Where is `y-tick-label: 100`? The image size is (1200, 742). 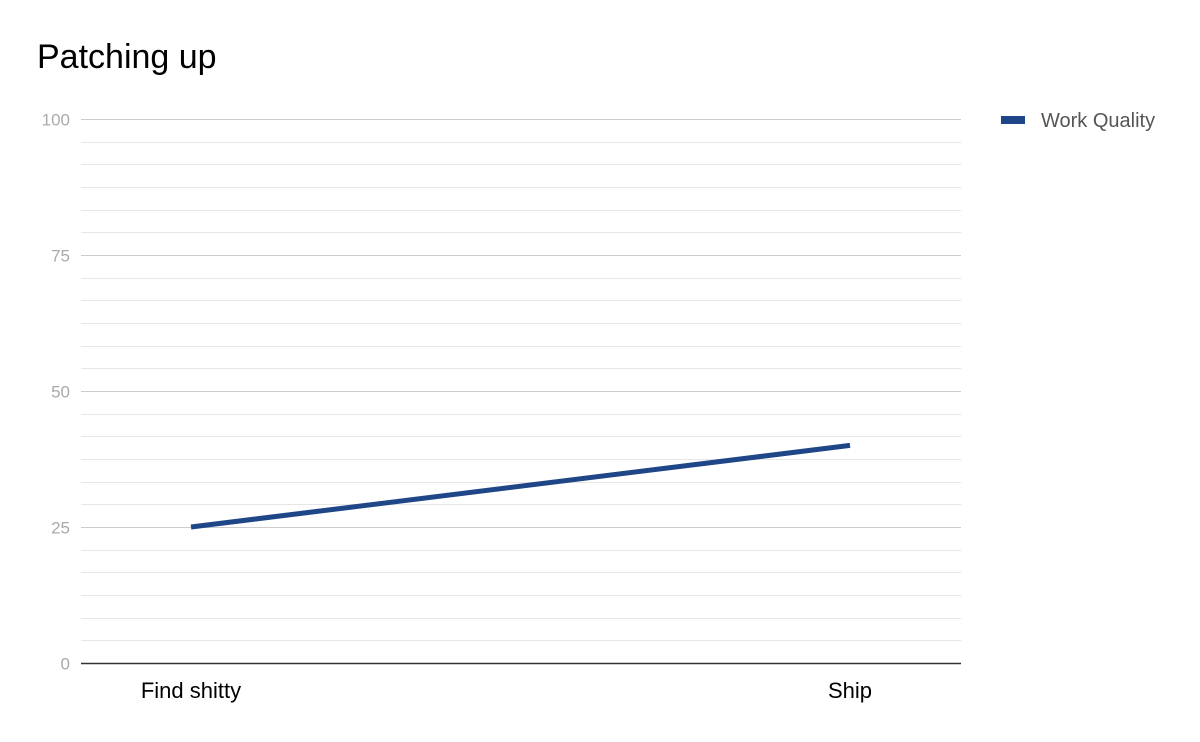 y-tick-label: 100 is located at coordinates (56, 120).